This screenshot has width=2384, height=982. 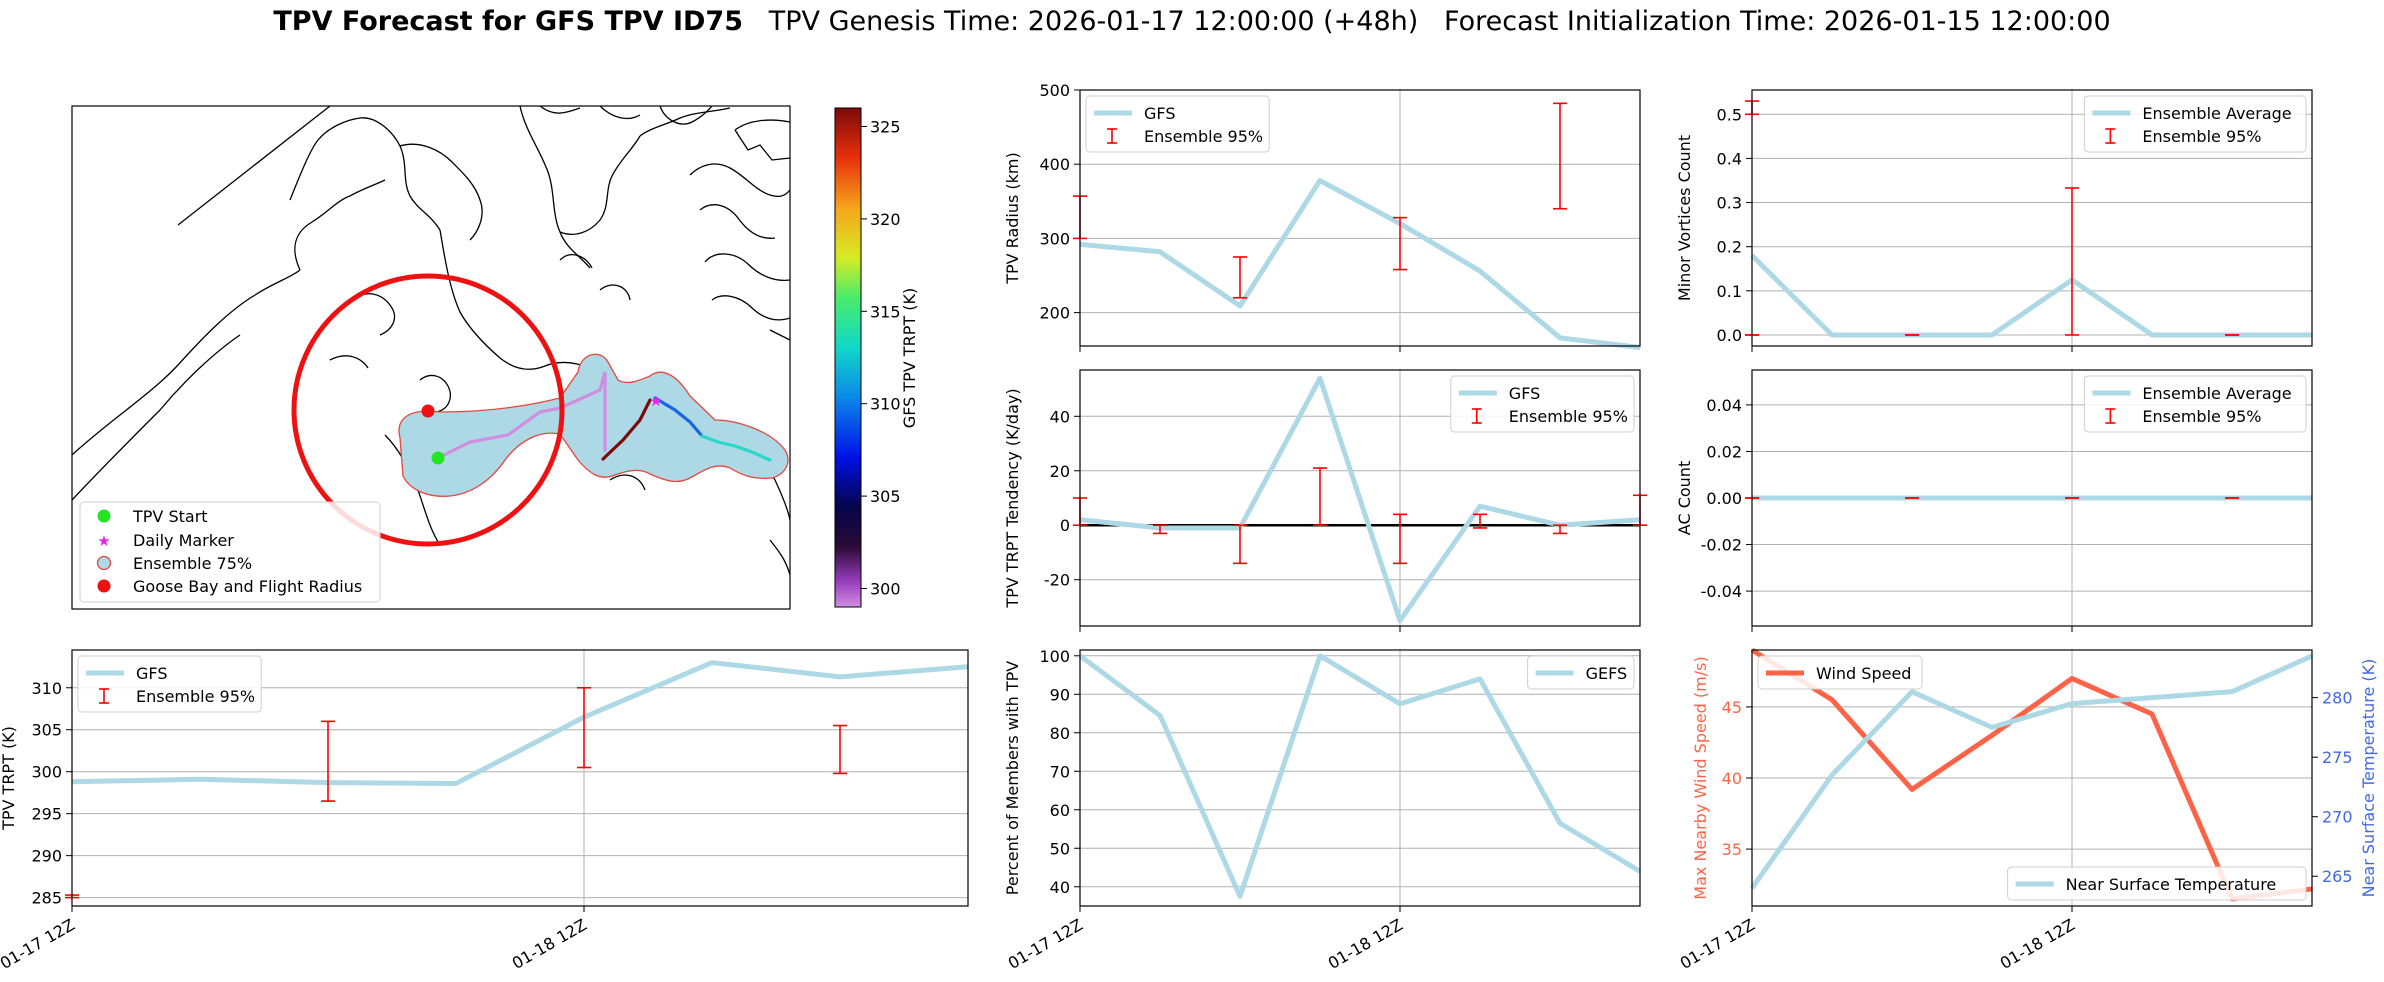 I want to click on y-tick-label: 90, so click(x=1060, y=694).